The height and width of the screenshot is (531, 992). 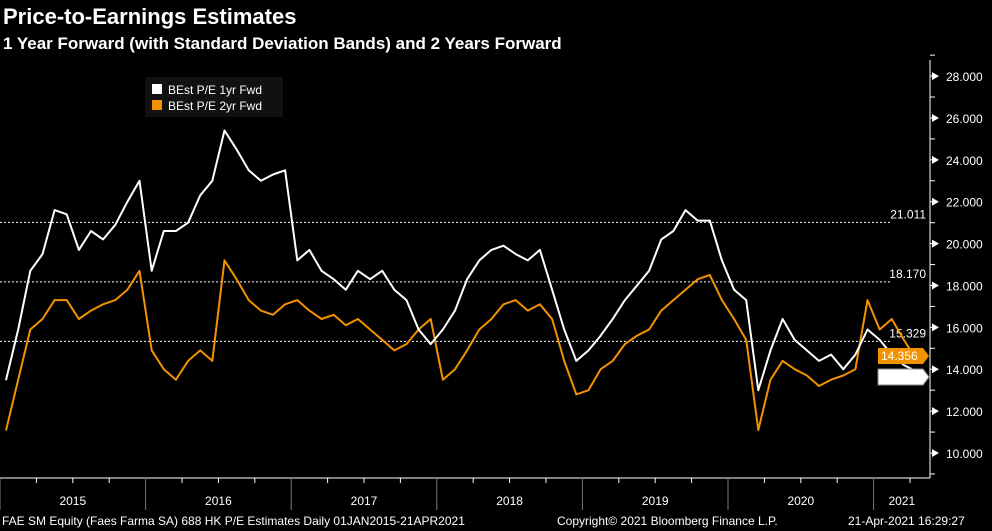 I want to click on legend-swatch-2yr, so click(x=157, y=105).